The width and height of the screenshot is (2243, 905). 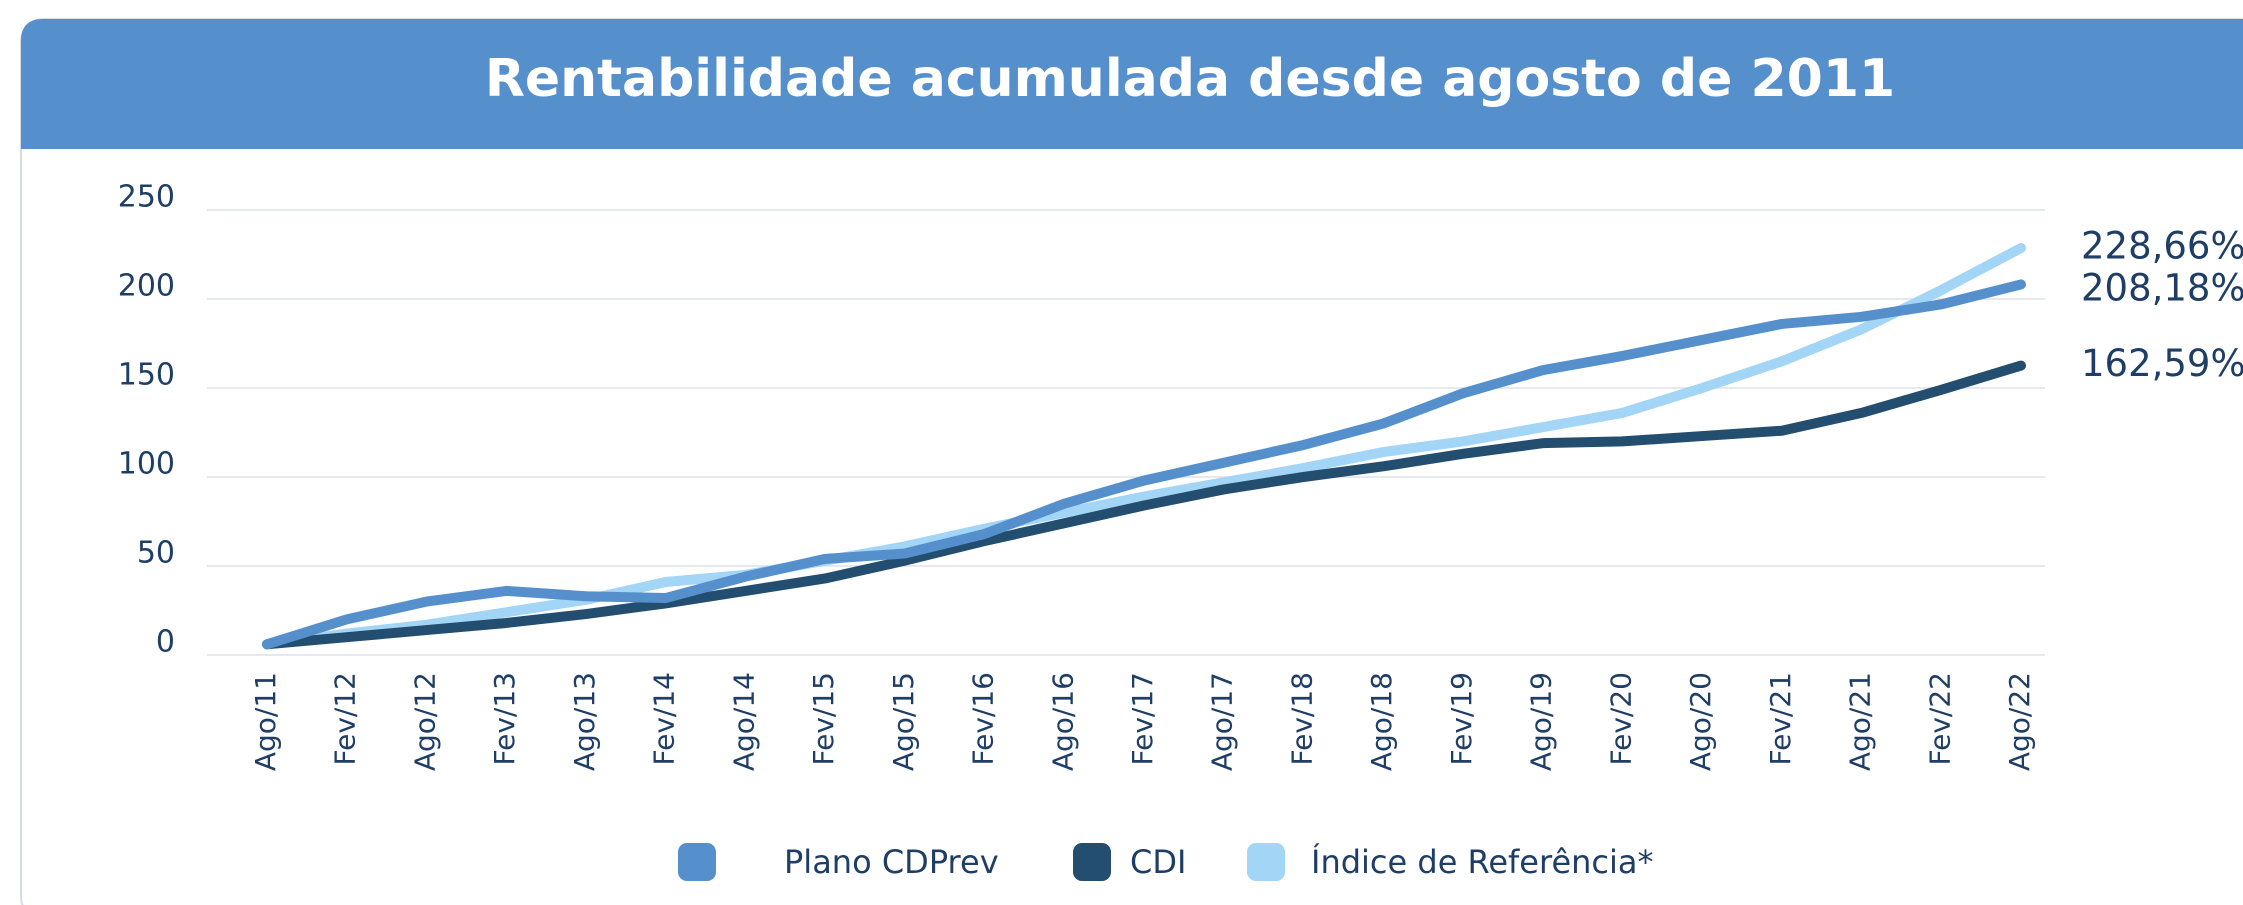 I want to click on end-value-label: 162,59%, so click(x=2162, y=363).